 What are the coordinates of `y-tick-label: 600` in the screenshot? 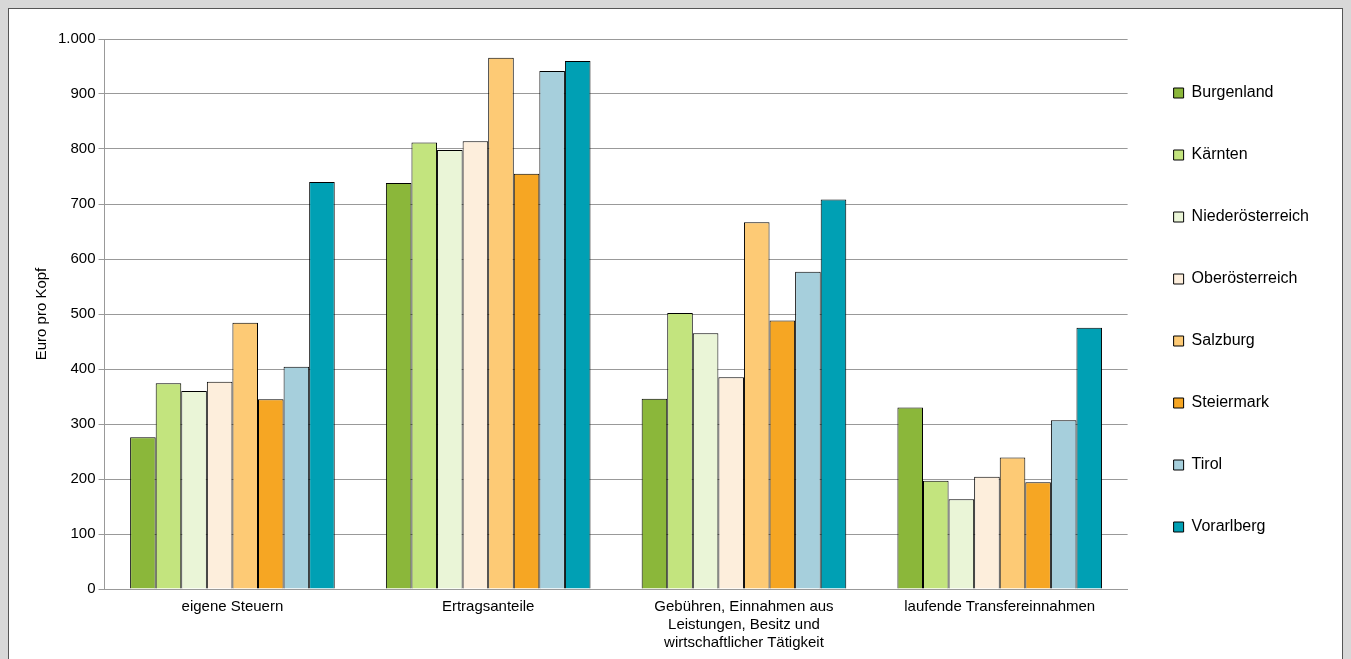 It's located at (83, 258).